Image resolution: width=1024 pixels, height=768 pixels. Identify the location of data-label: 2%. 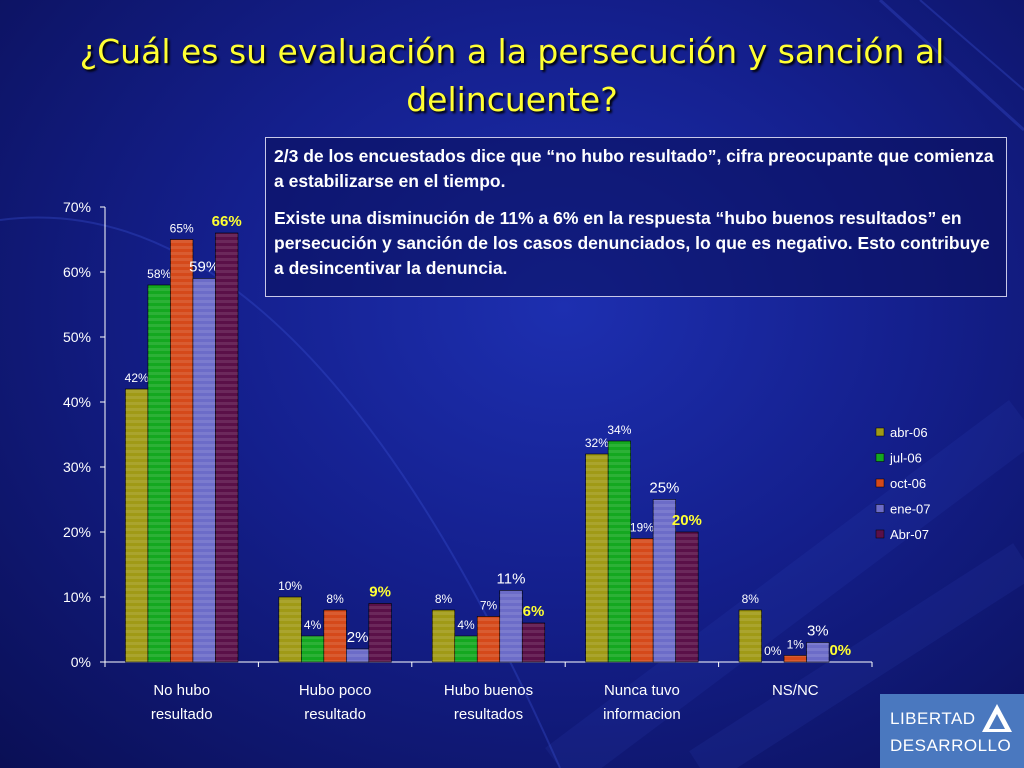
(358, 637).